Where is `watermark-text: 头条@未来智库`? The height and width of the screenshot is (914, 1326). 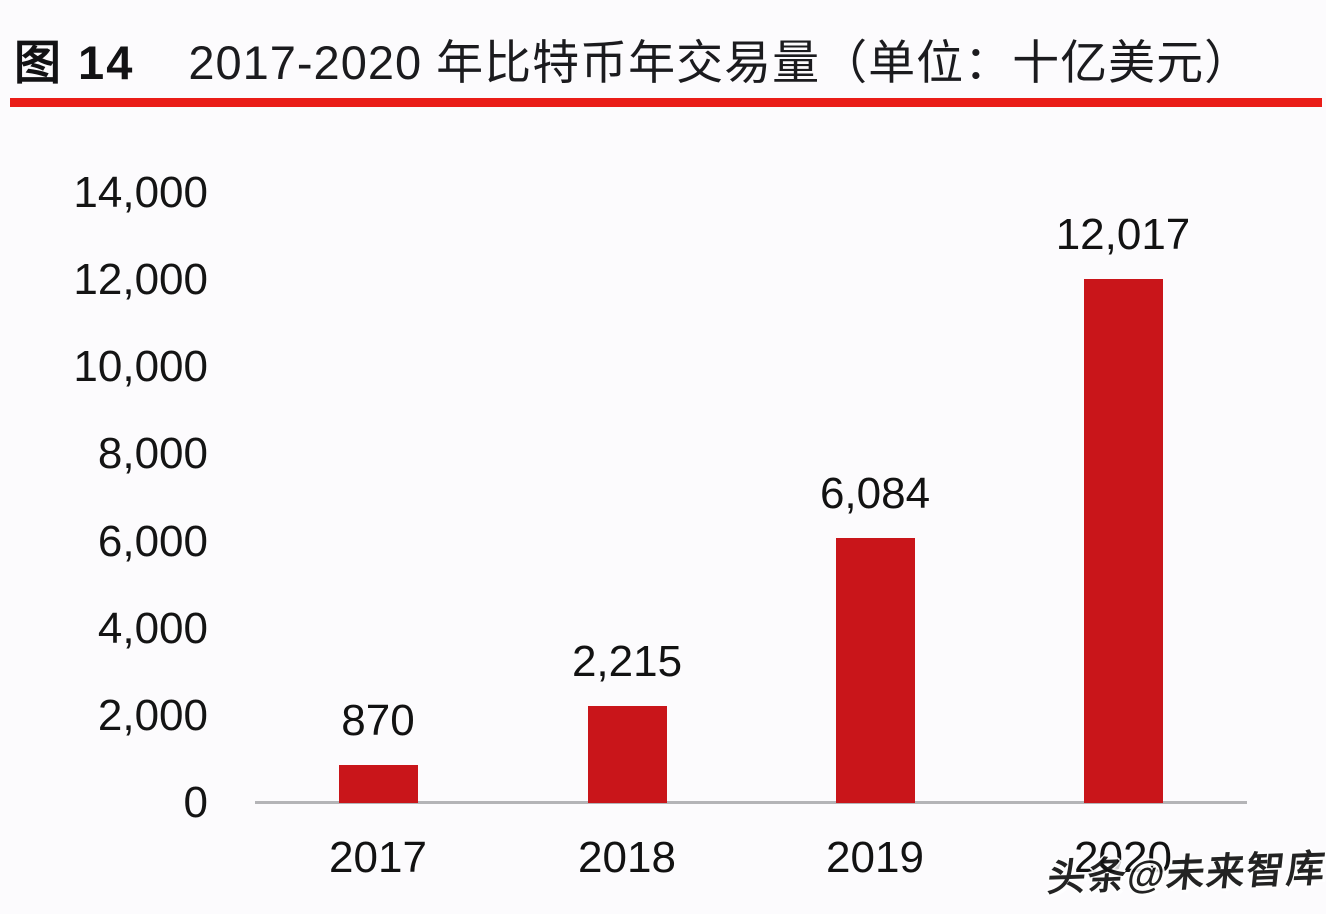
watermark-text: 头条@未来智库 is located at coordinates (1185, 874).